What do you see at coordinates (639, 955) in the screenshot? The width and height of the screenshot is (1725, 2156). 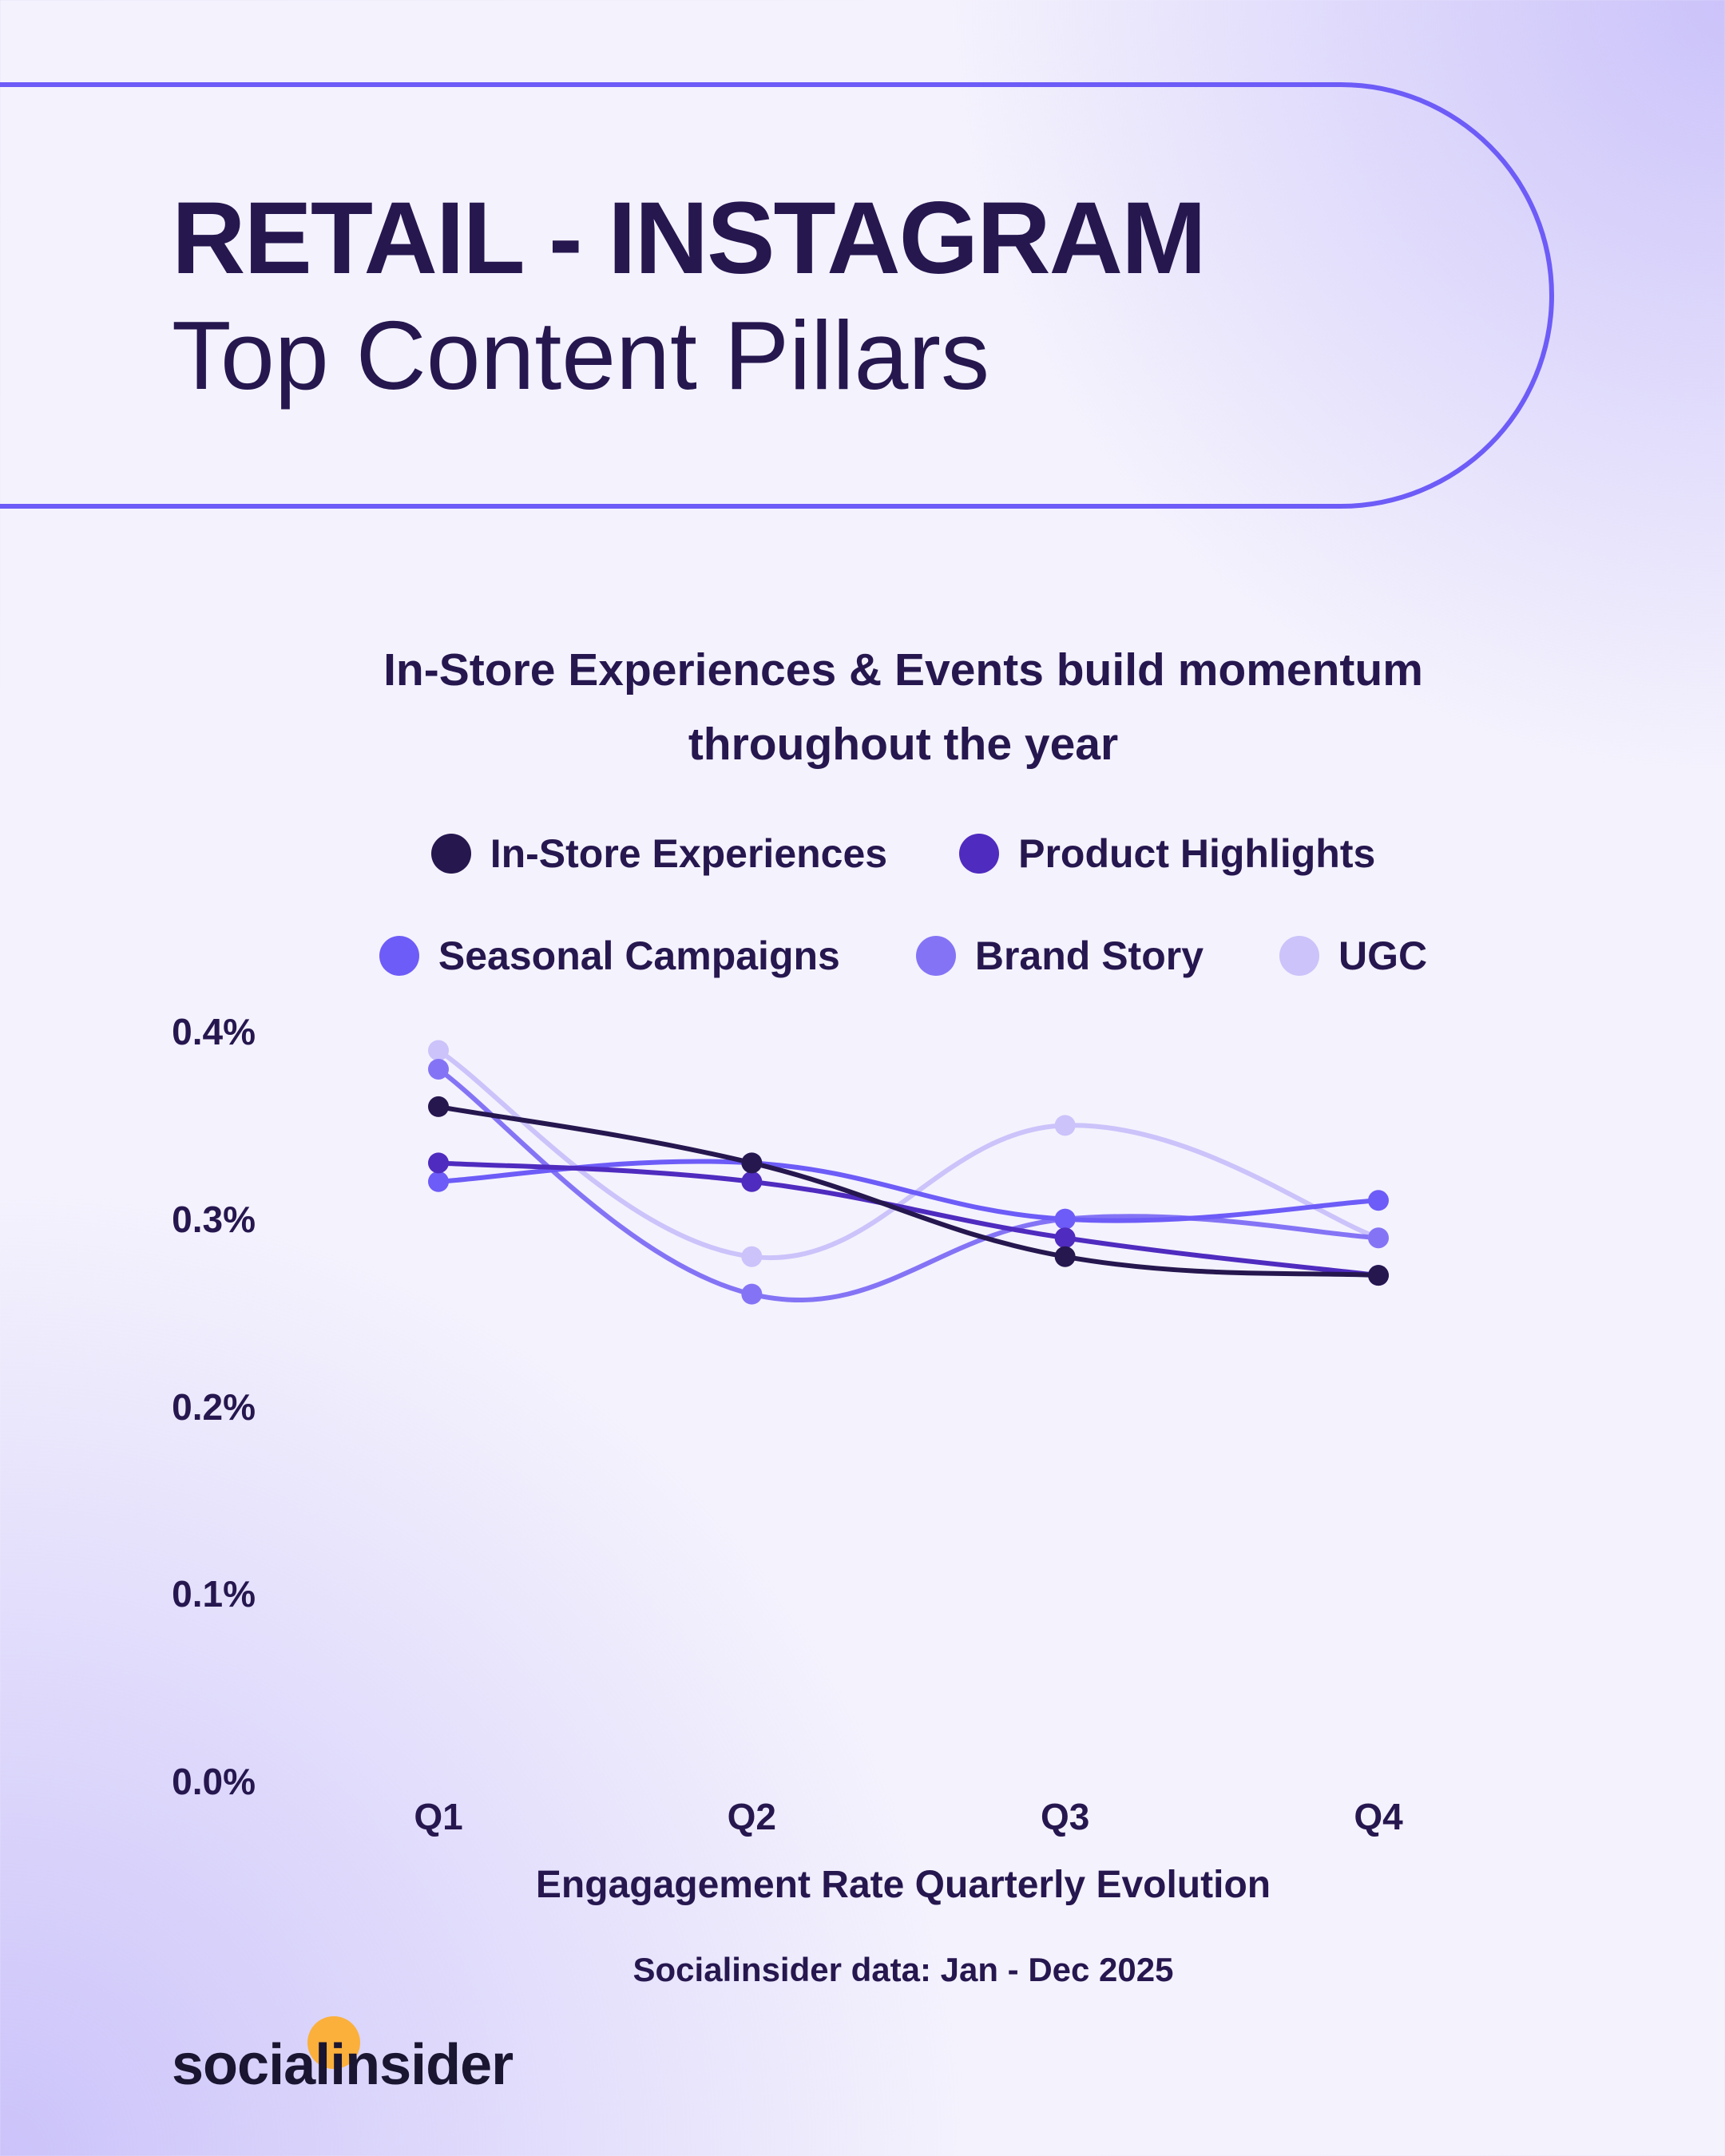 I see `legend-label: Seasonal Campaigns` at bounding box center [639, 955].